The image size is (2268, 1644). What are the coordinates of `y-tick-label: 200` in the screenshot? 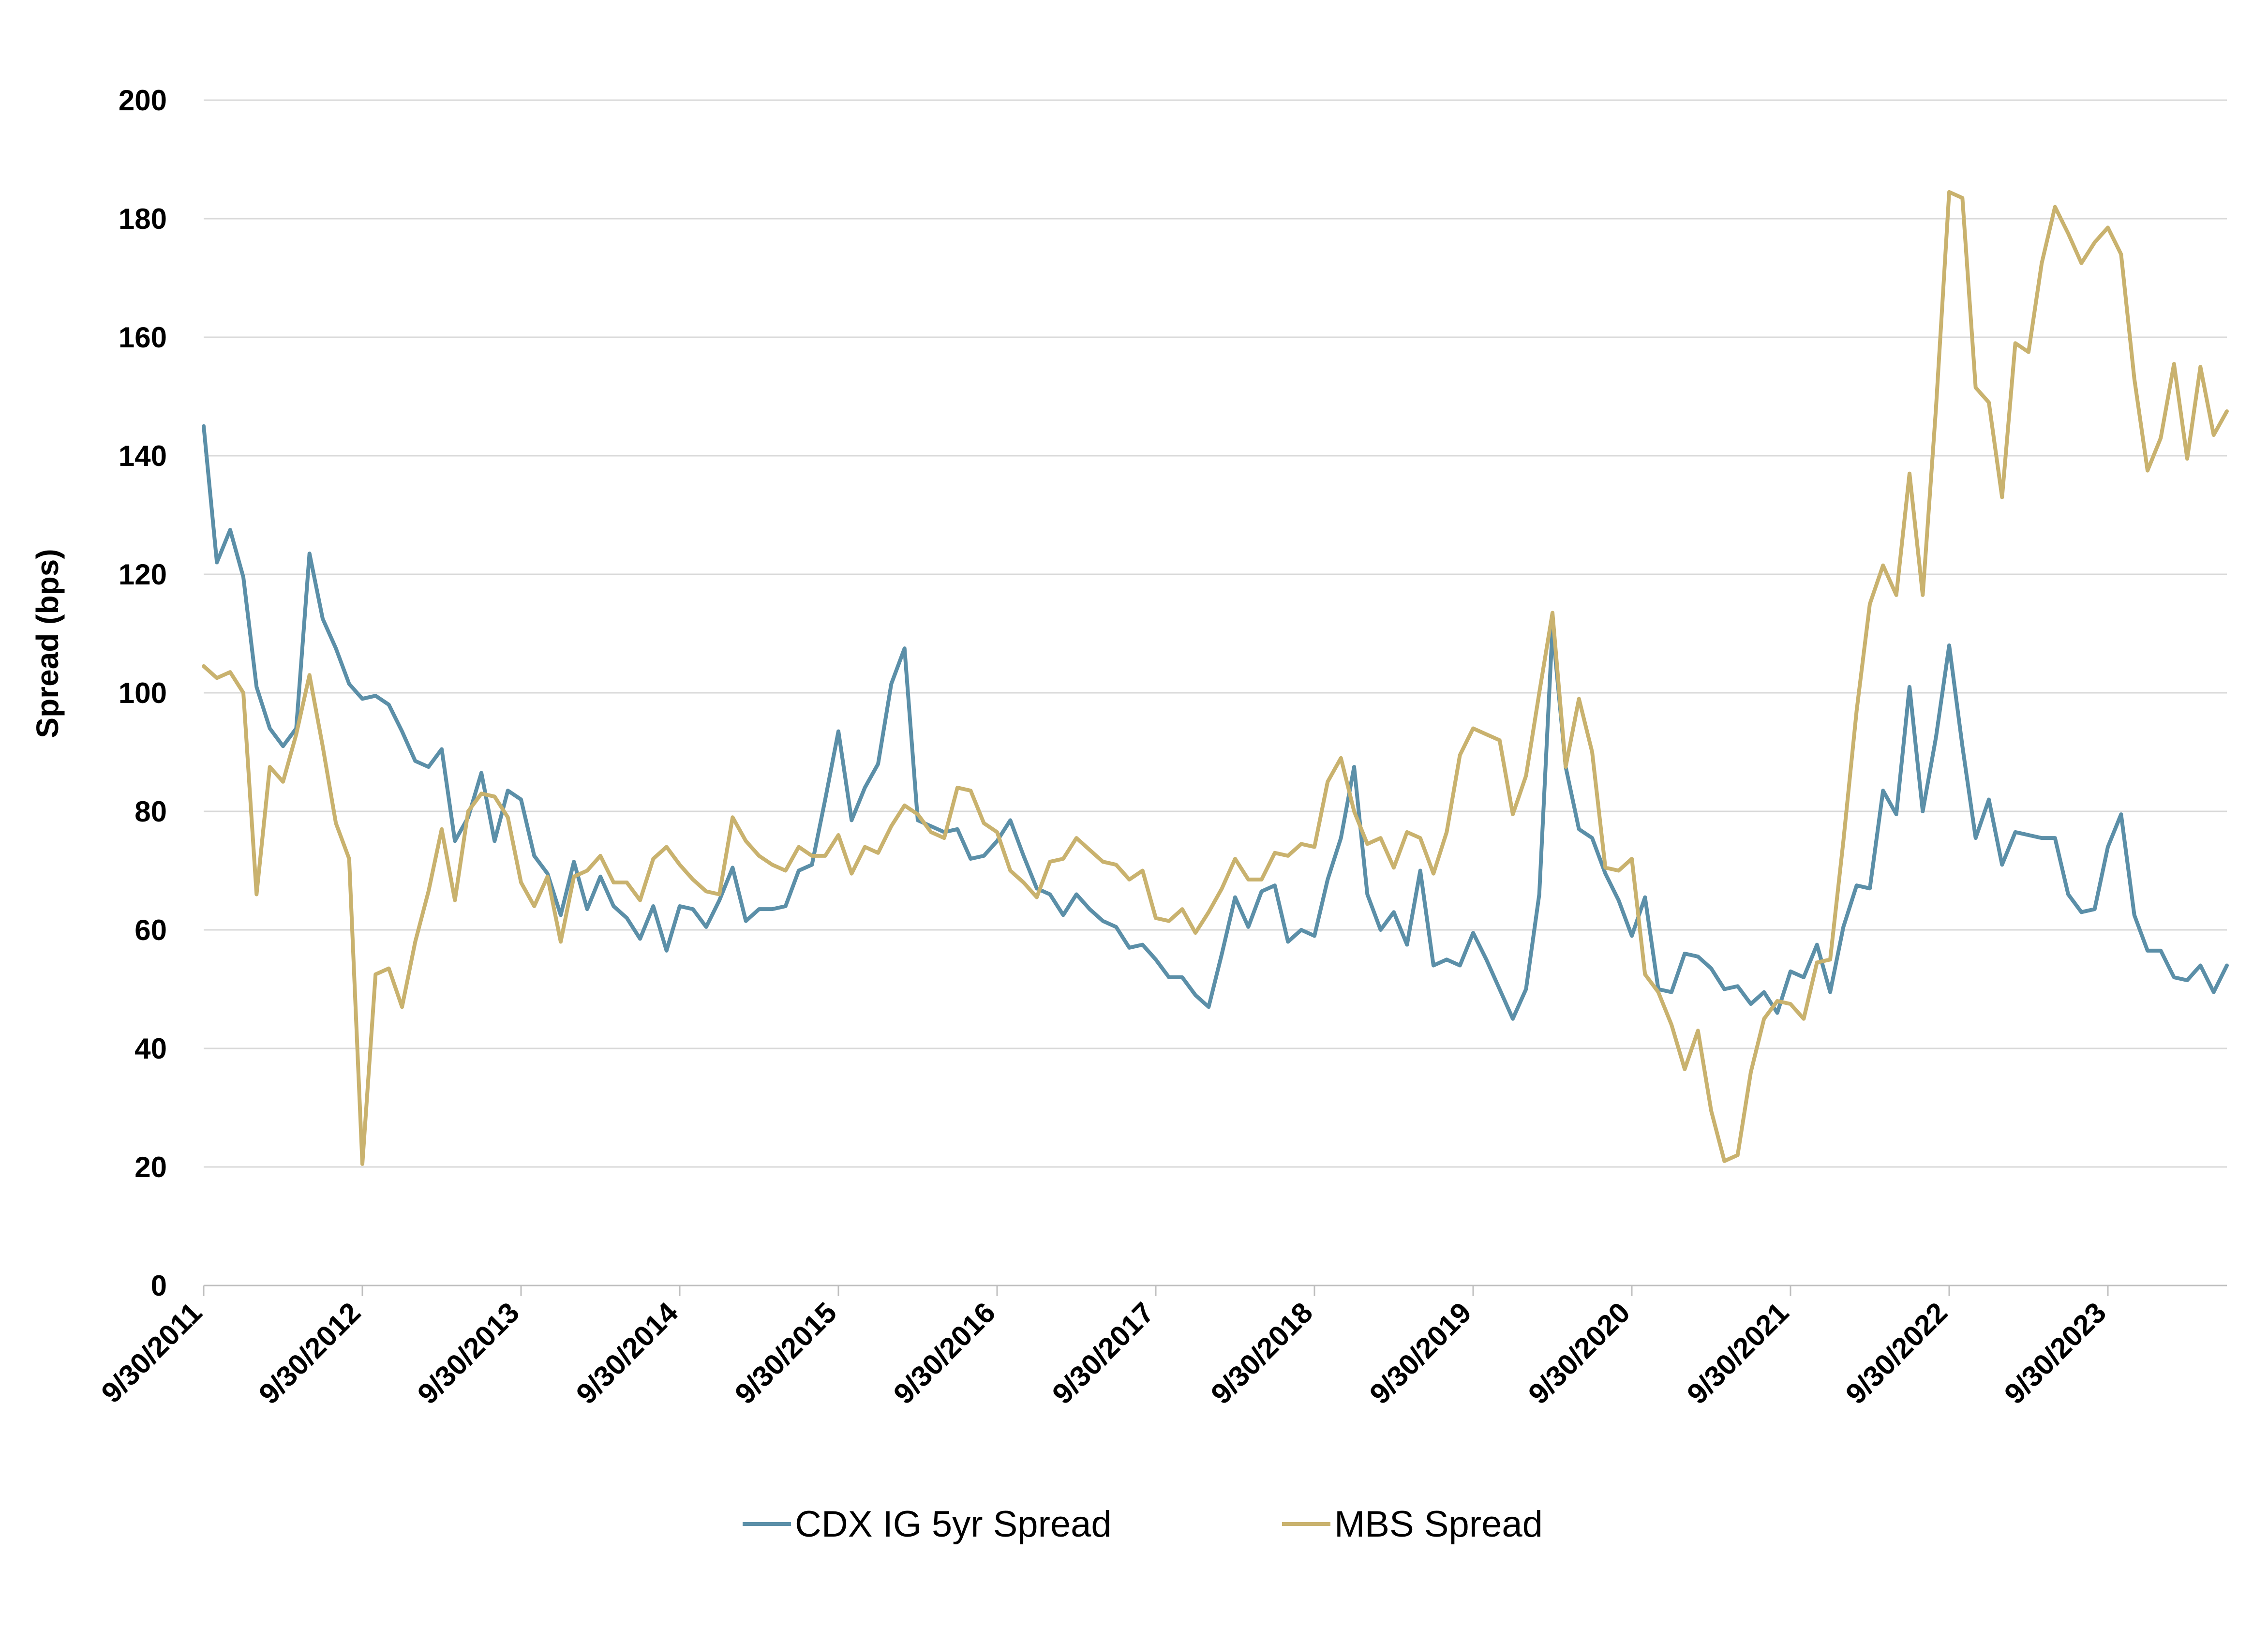 It's located at (143, 100).